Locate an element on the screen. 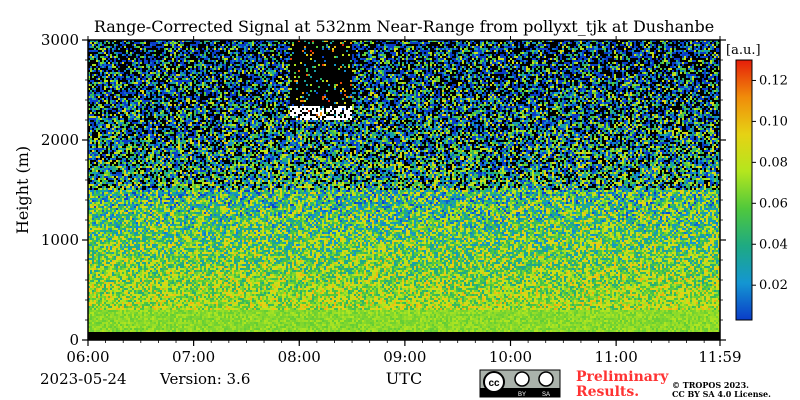 Image resolution: width=800 pixels, height=400 pixels. colorbar-gradient is located at coordinates (744, 190).